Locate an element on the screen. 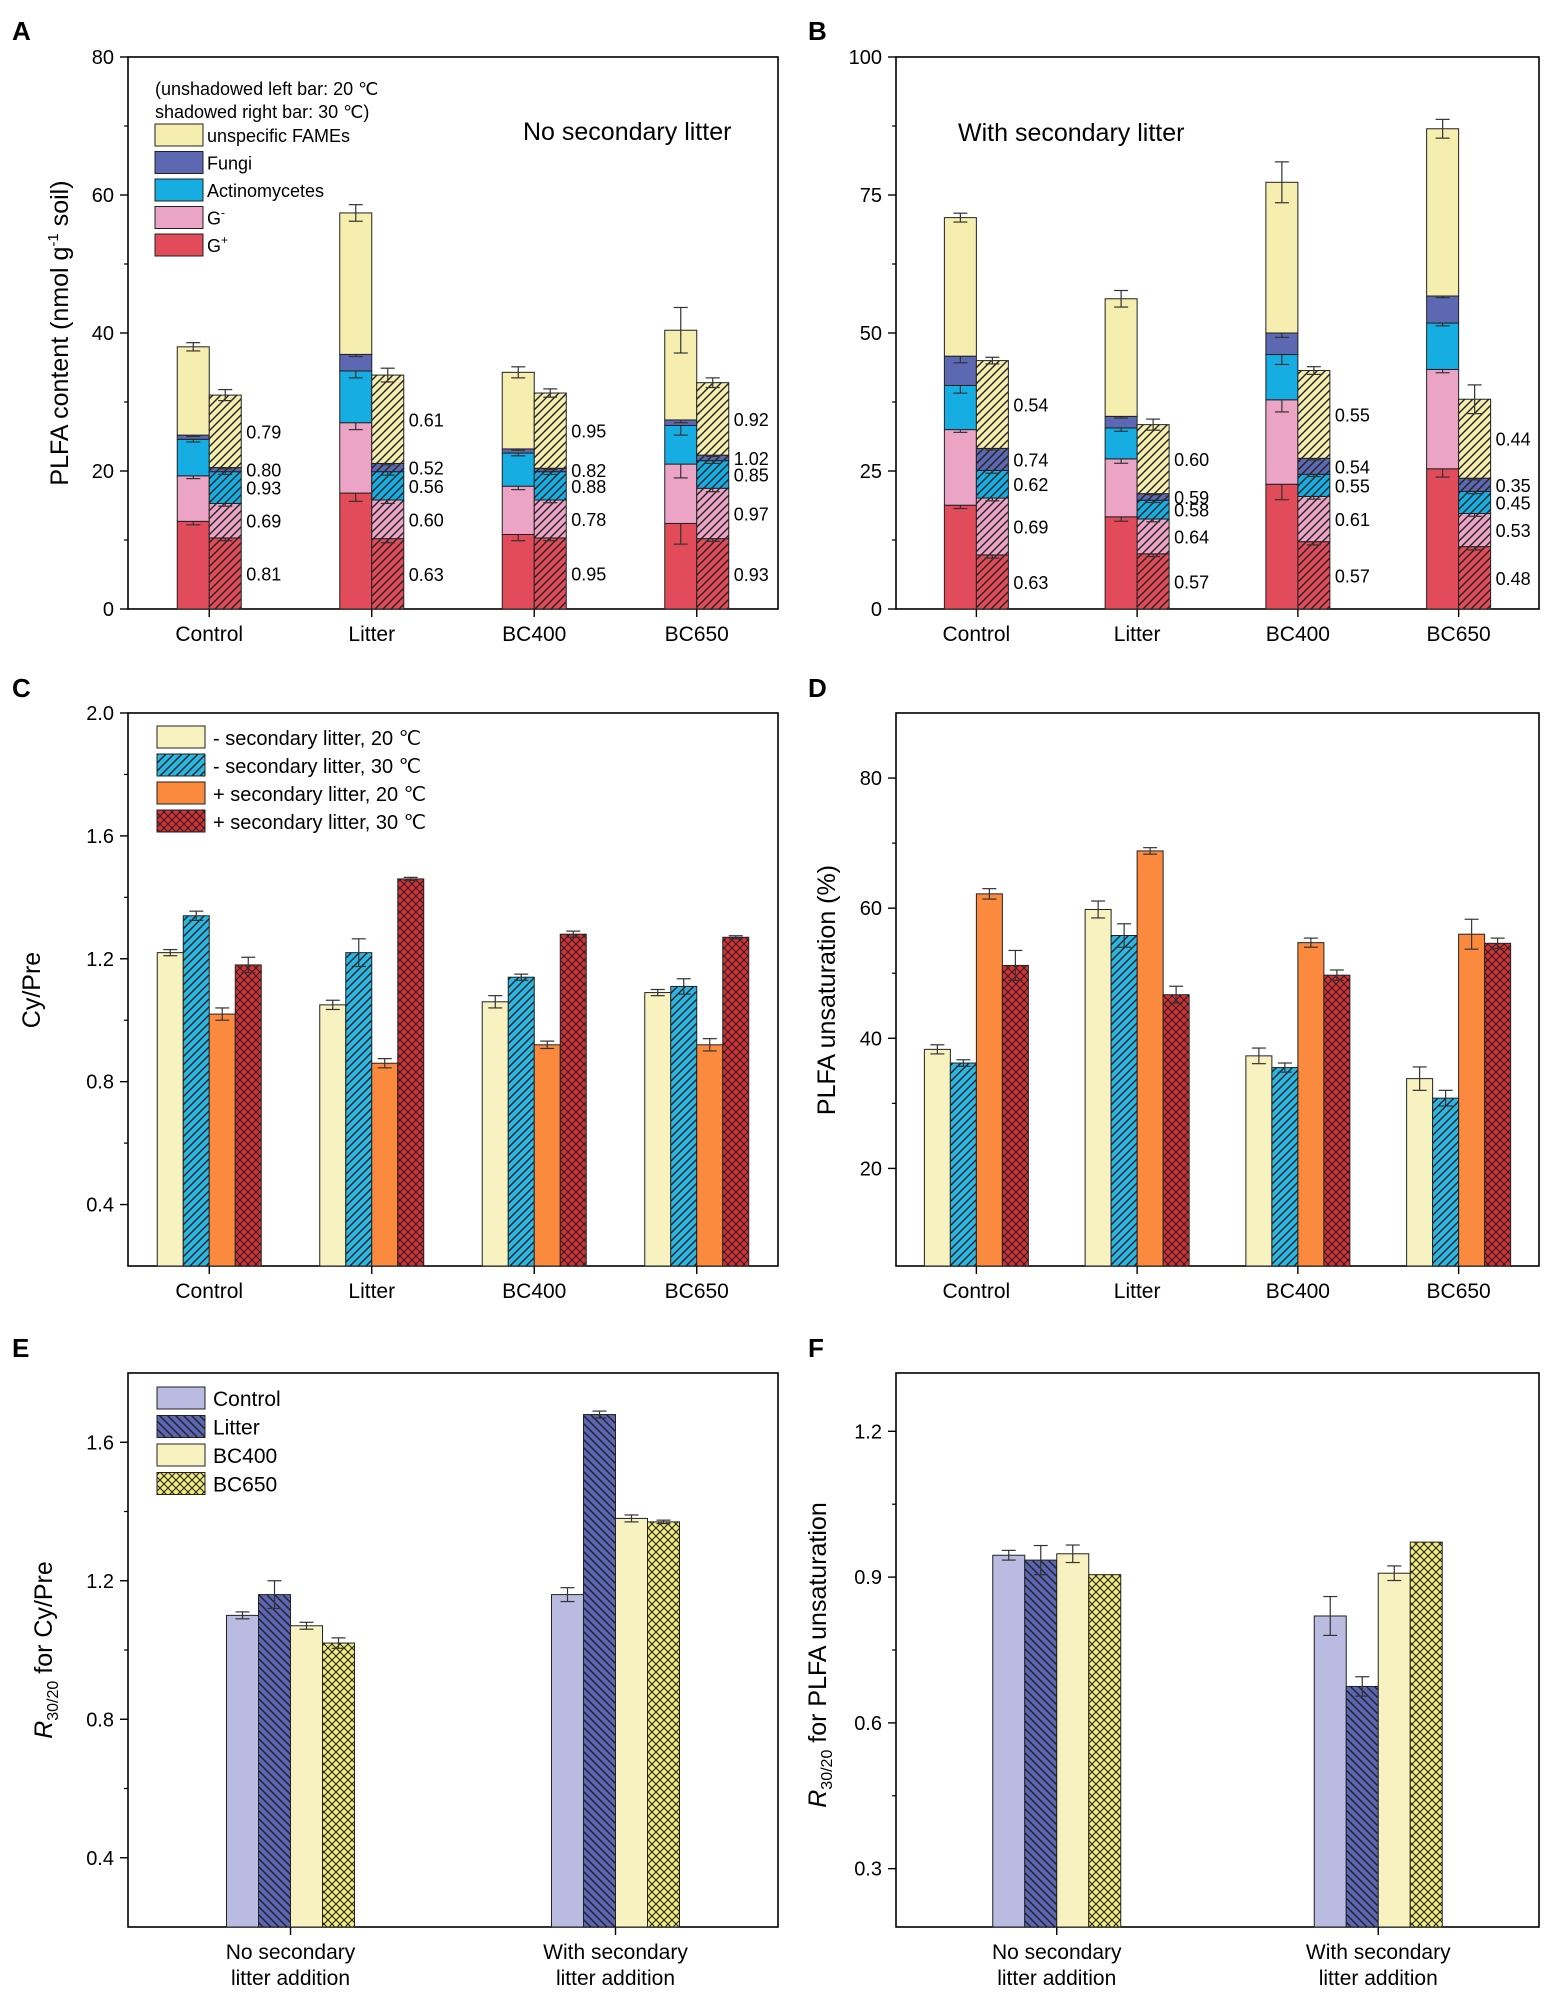 The image size is (1562, 1992). legend-label: - secondary litter, 30 ℃ is located at coordinates (317, 767).